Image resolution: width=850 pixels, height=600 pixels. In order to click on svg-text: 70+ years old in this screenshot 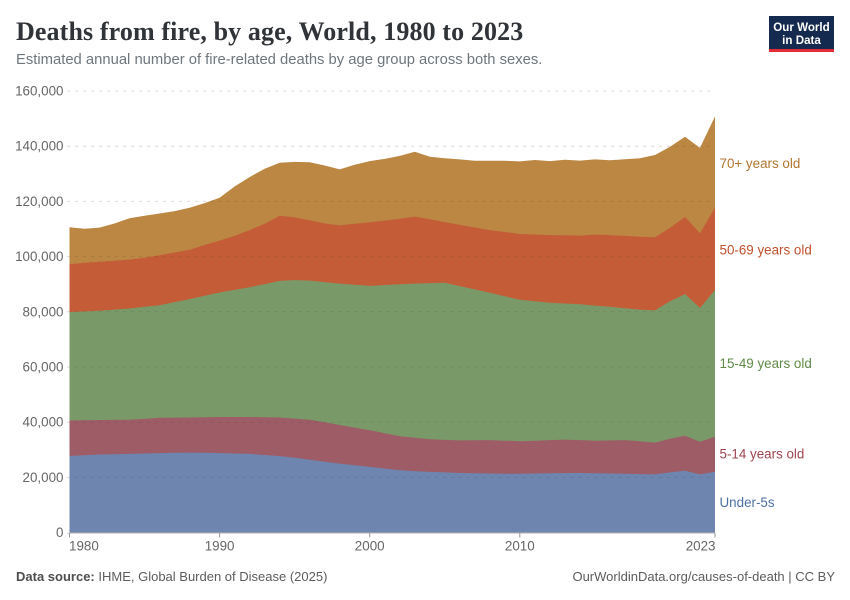, I will do `click(760, 163)`.